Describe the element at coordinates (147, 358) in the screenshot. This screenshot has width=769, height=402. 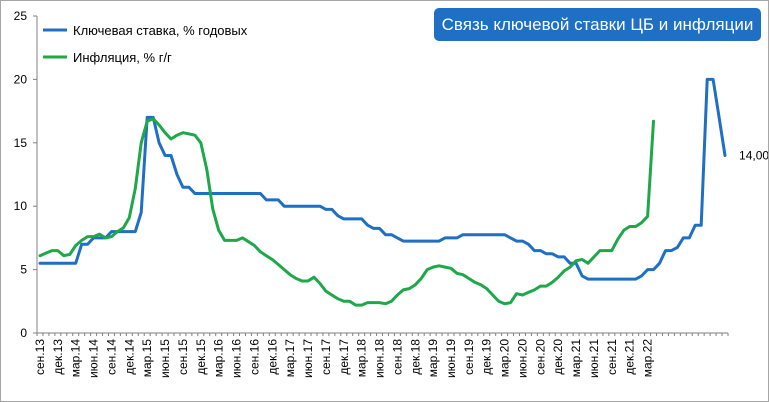
I see `x-tick-label: мар.15` at that location.